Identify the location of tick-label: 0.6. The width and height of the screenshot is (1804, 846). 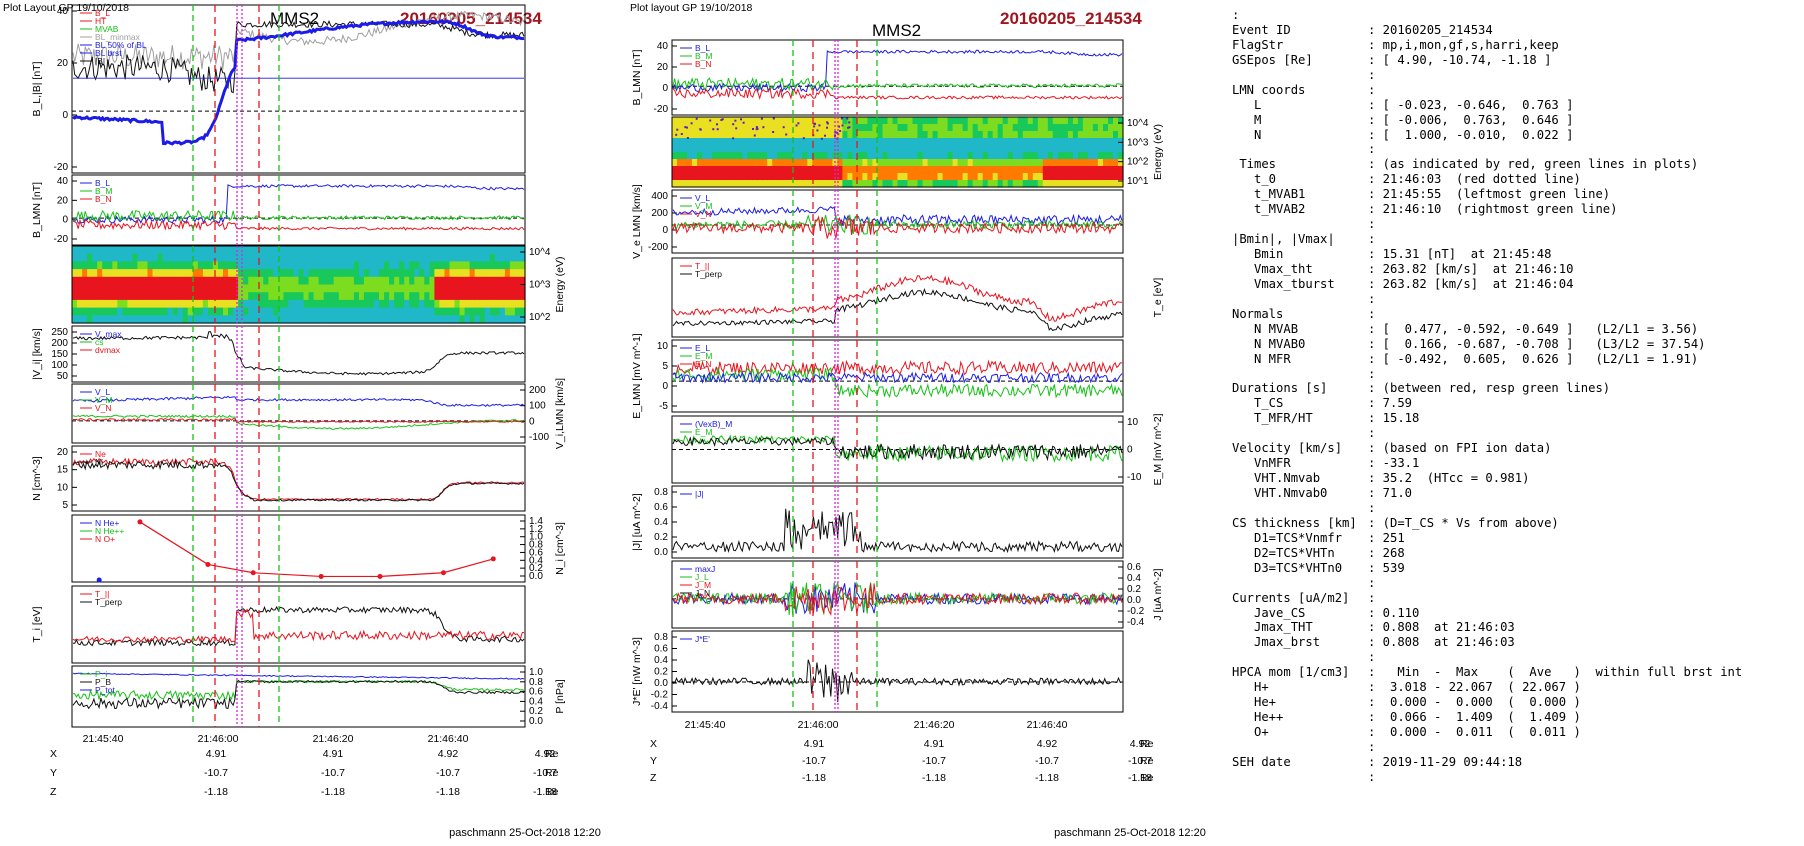
(536, 692).